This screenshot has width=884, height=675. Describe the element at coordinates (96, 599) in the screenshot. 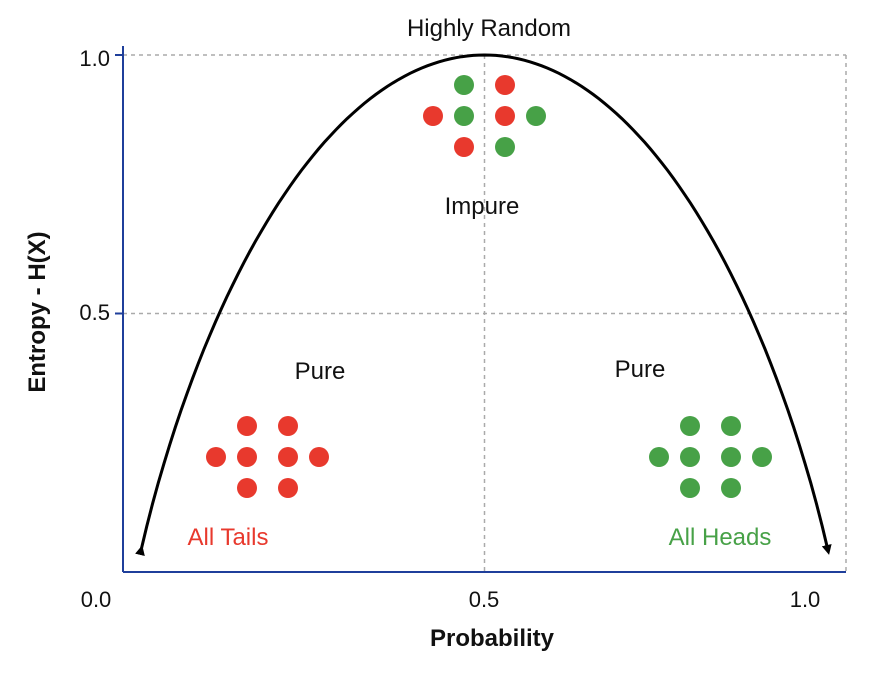

I see `x-tick-label-0.0: 0.0` at that location.